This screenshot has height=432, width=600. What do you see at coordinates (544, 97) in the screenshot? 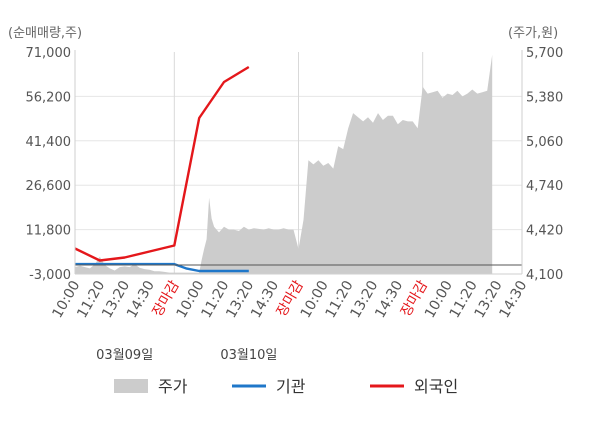
I see `right-tick-label: 5,380` at bounding box center [544, 97].